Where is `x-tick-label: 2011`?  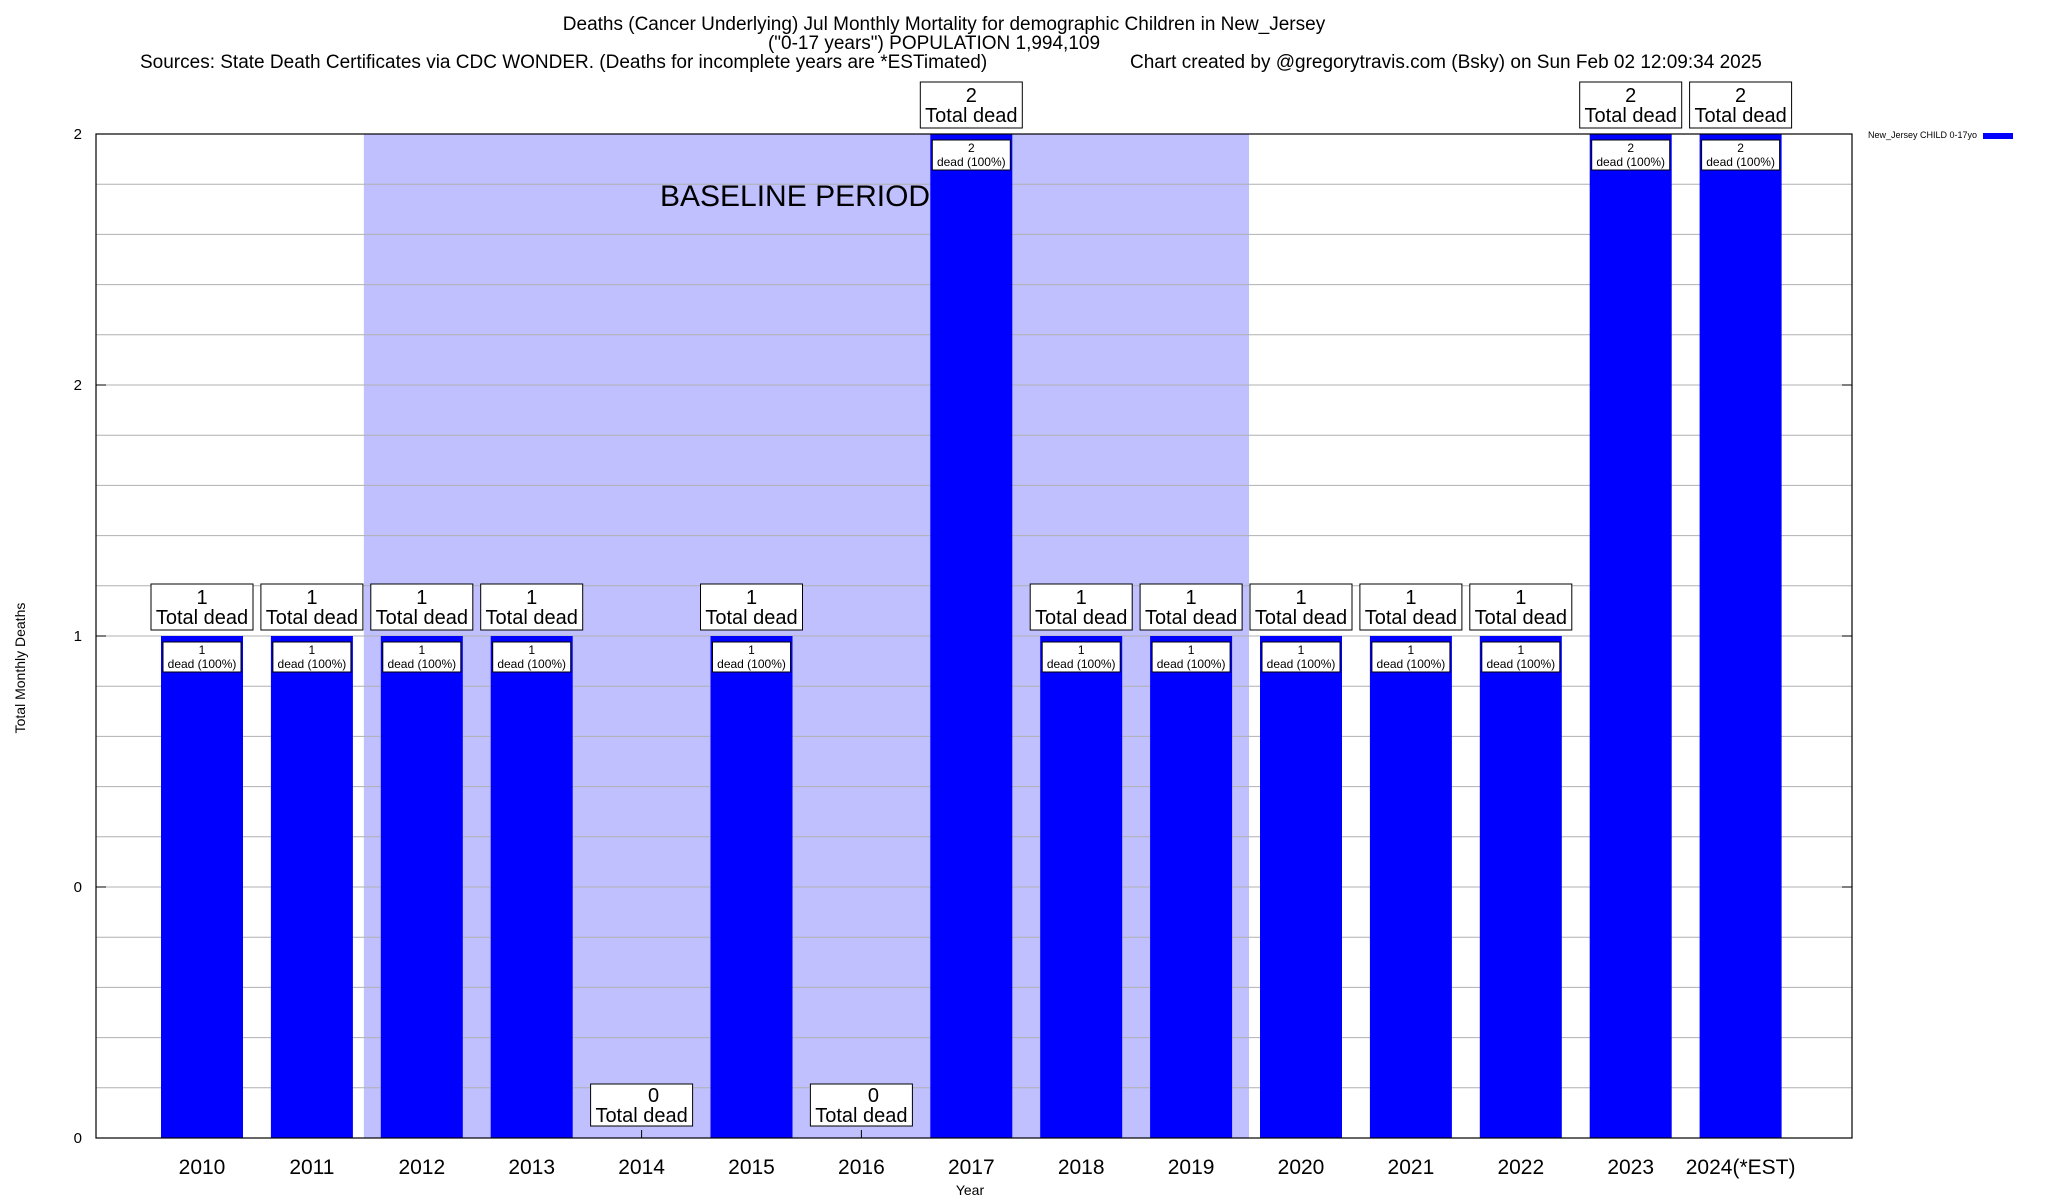
x-tick-label: 2011 is located at coordinates (311, 1167).